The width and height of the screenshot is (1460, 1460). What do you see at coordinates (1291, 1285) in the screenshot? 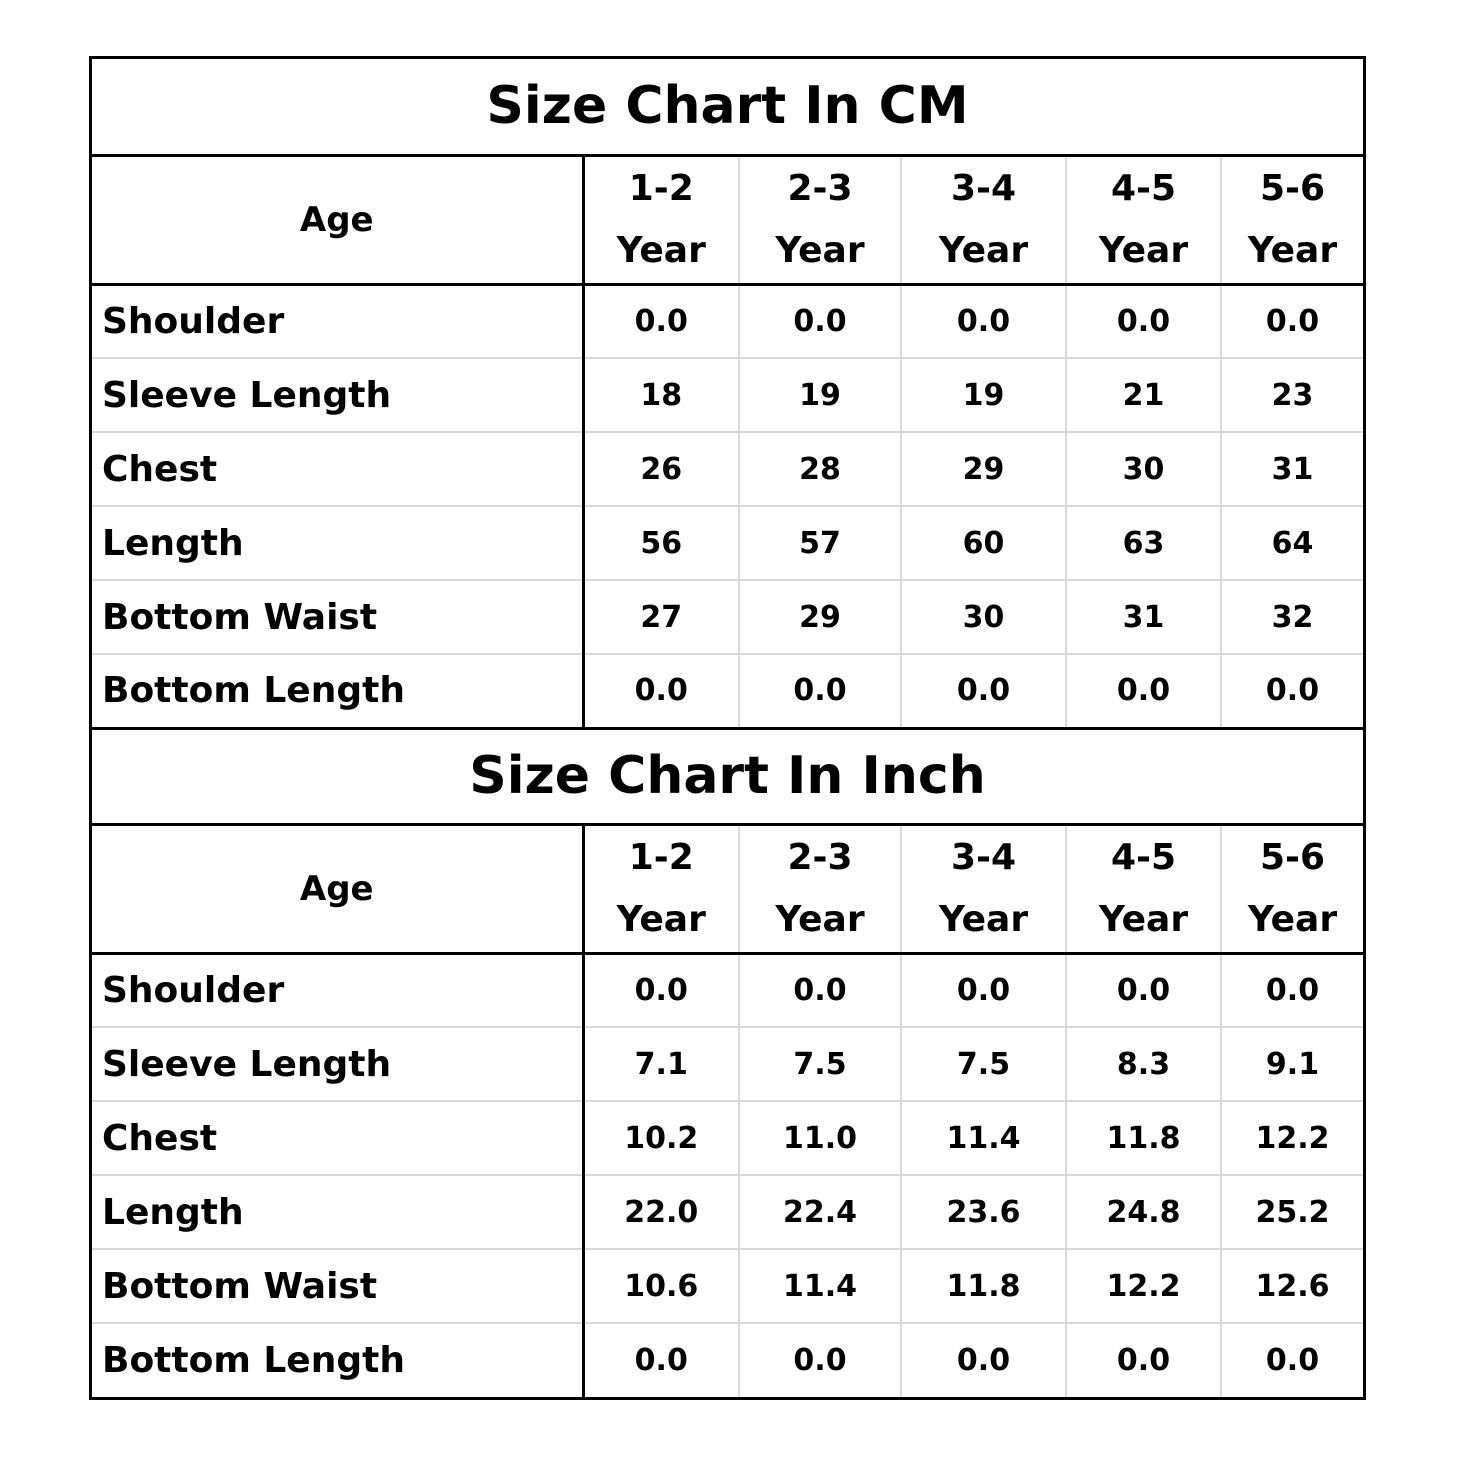
I see `cell: 12.6` at bounding box center [1291, 1285].